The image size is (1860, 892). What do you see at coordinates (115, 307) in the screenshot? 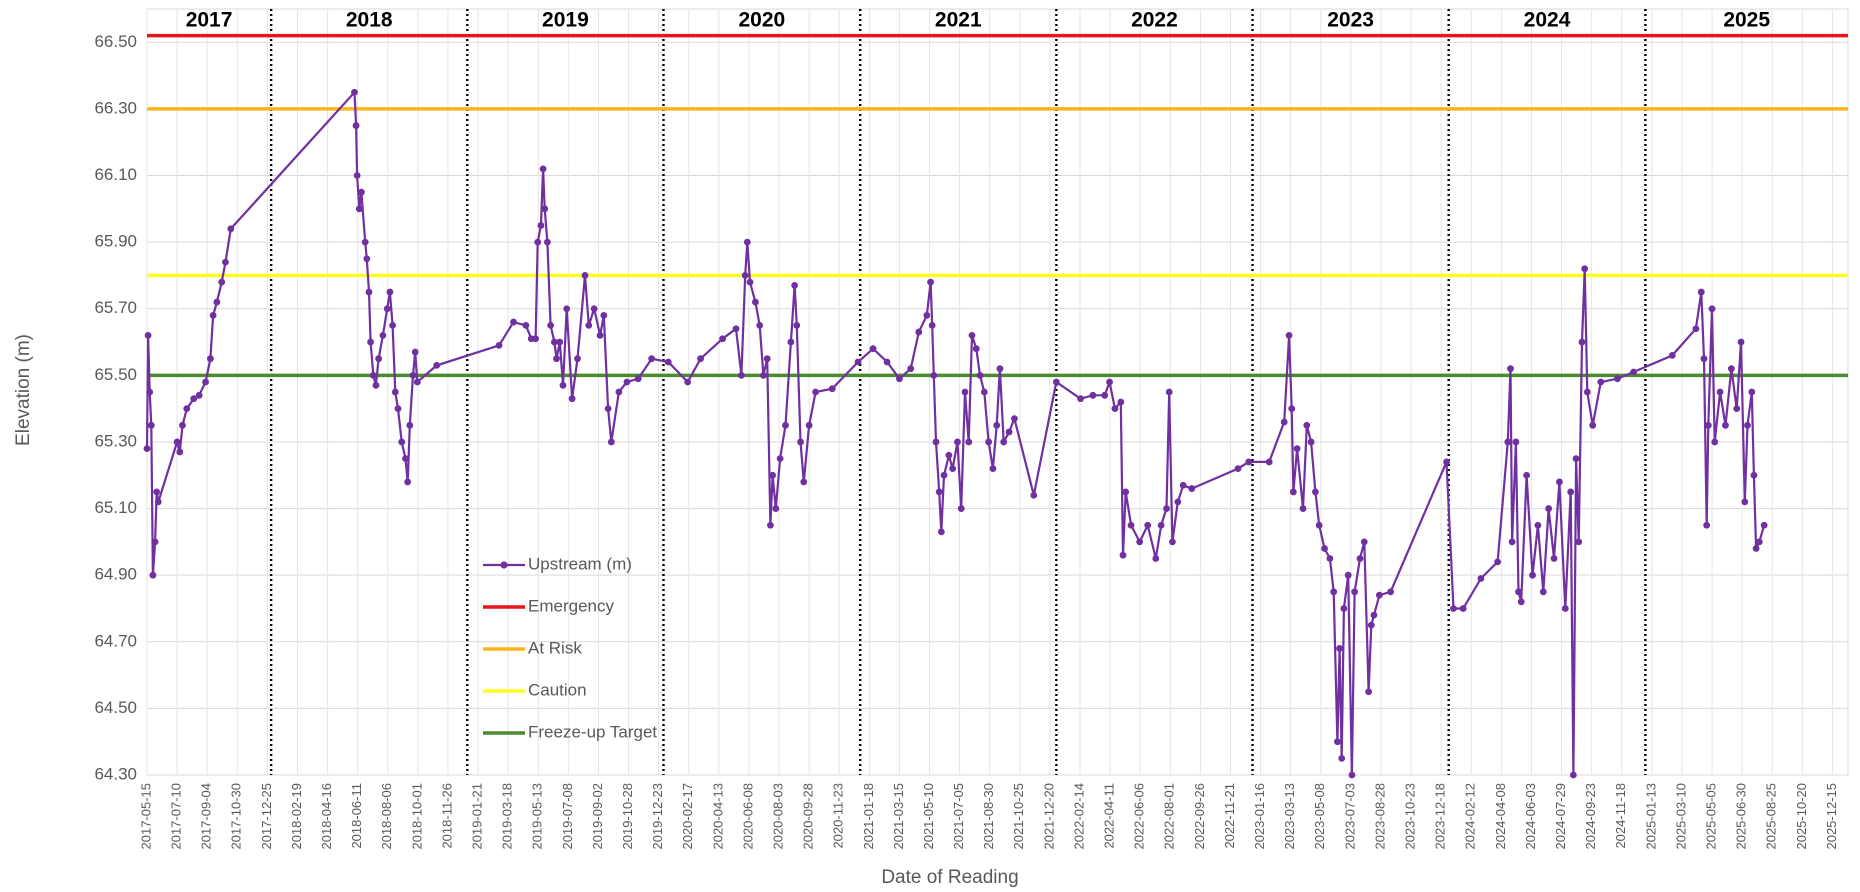
I see `y-tick-label: 65.70` at bounding box center [115, 307].